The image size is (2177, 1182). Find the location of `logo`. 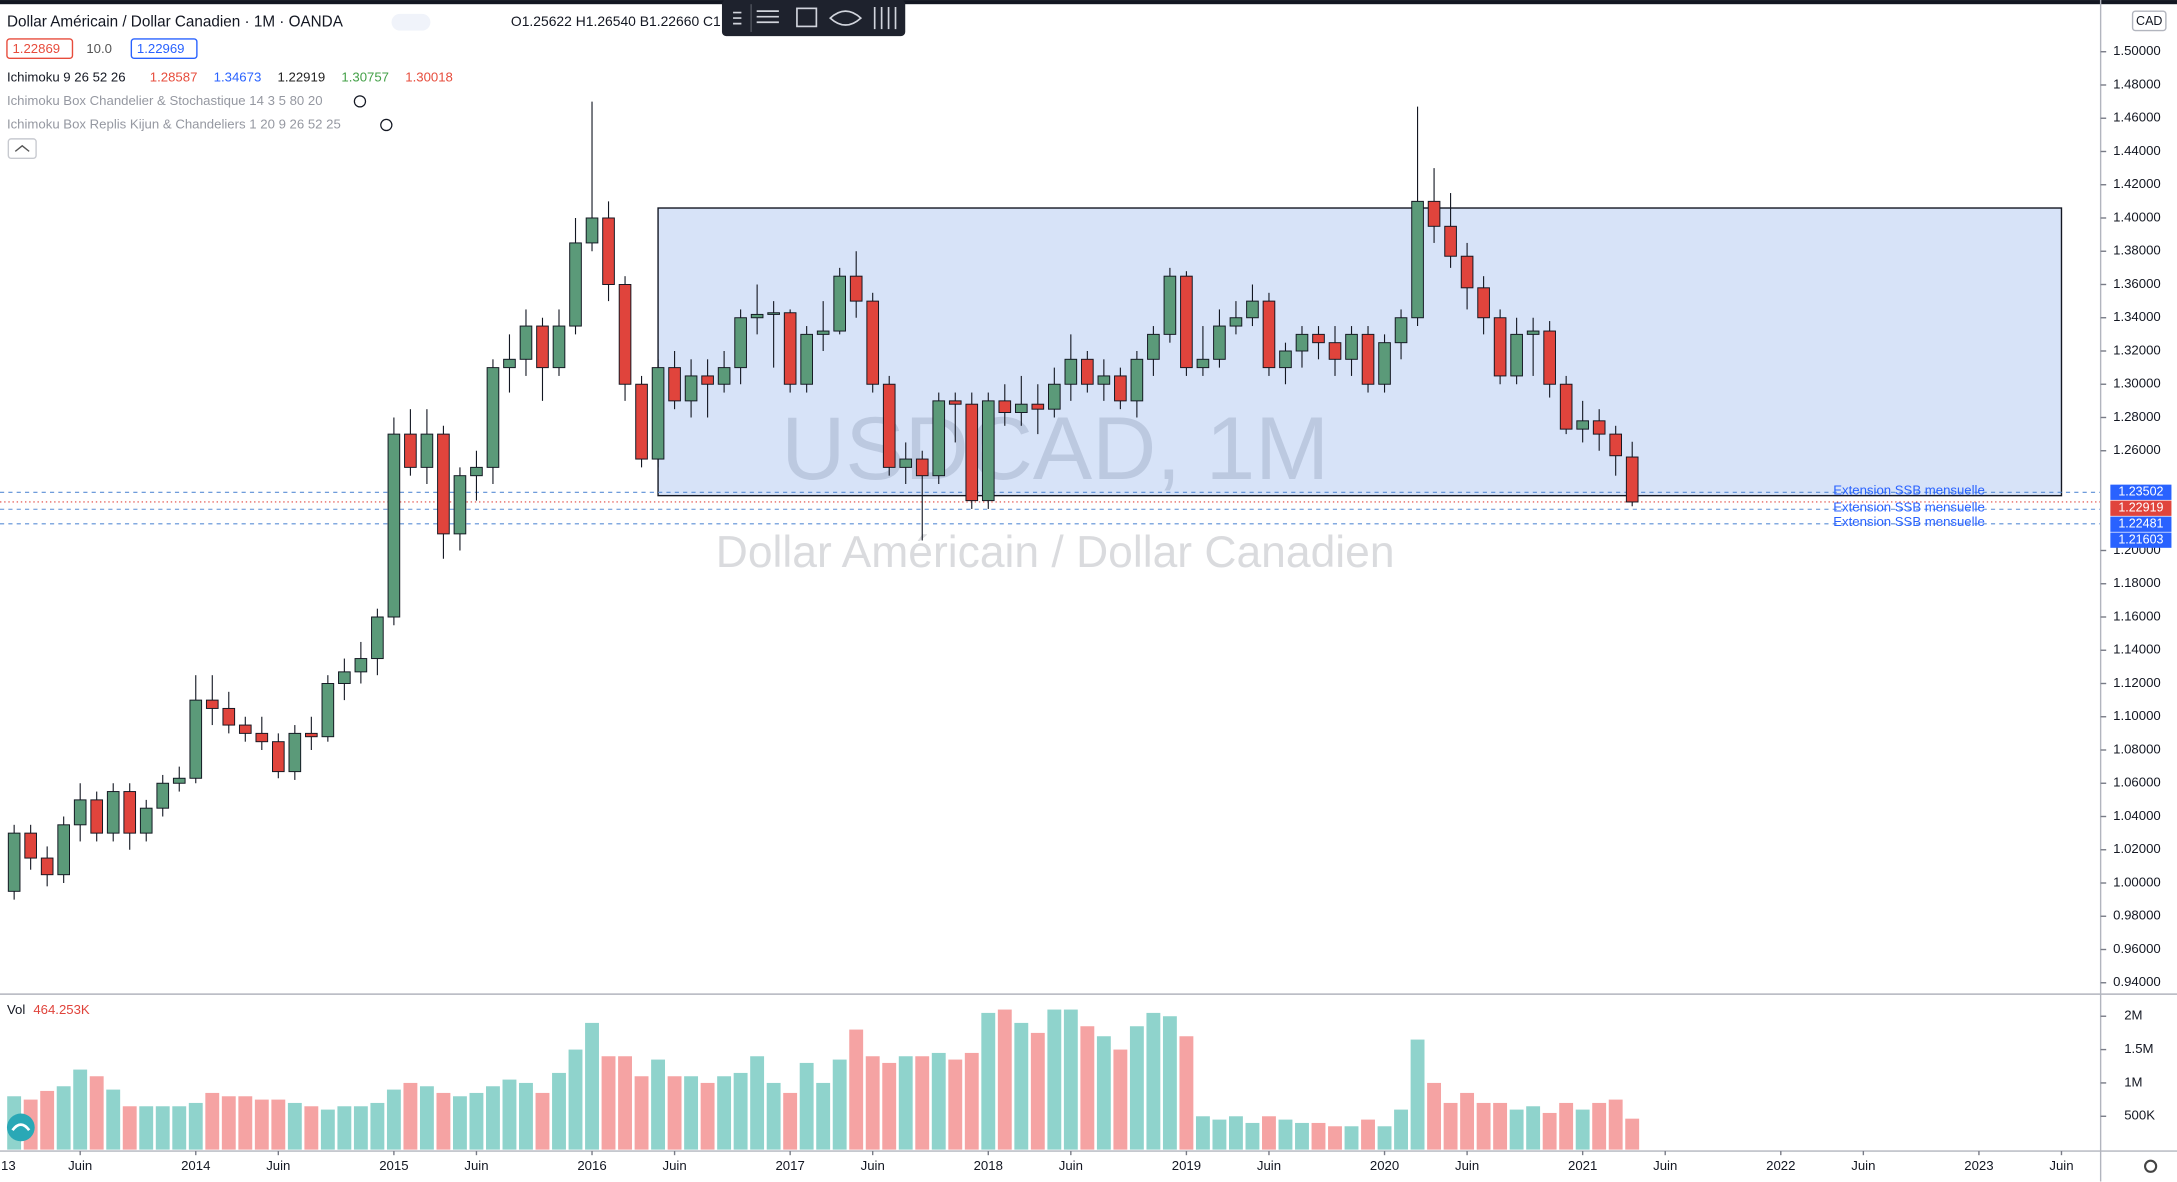

logo is located at coordinates (20, 1127).